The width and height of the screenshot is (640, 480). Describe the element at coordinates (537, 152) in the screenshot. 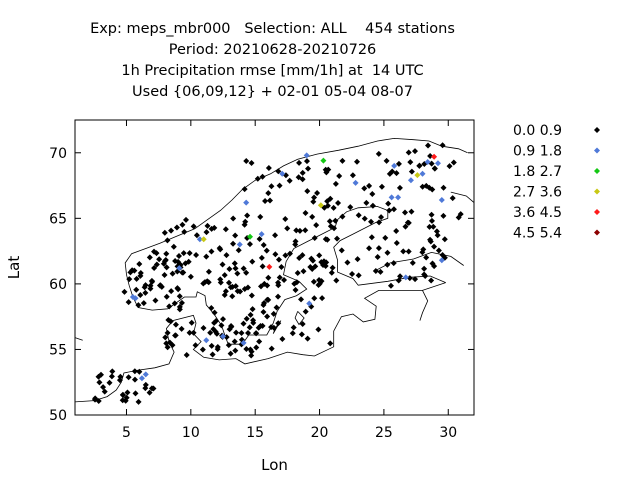

I see `legend-label: 0.9 1.8` at that location.